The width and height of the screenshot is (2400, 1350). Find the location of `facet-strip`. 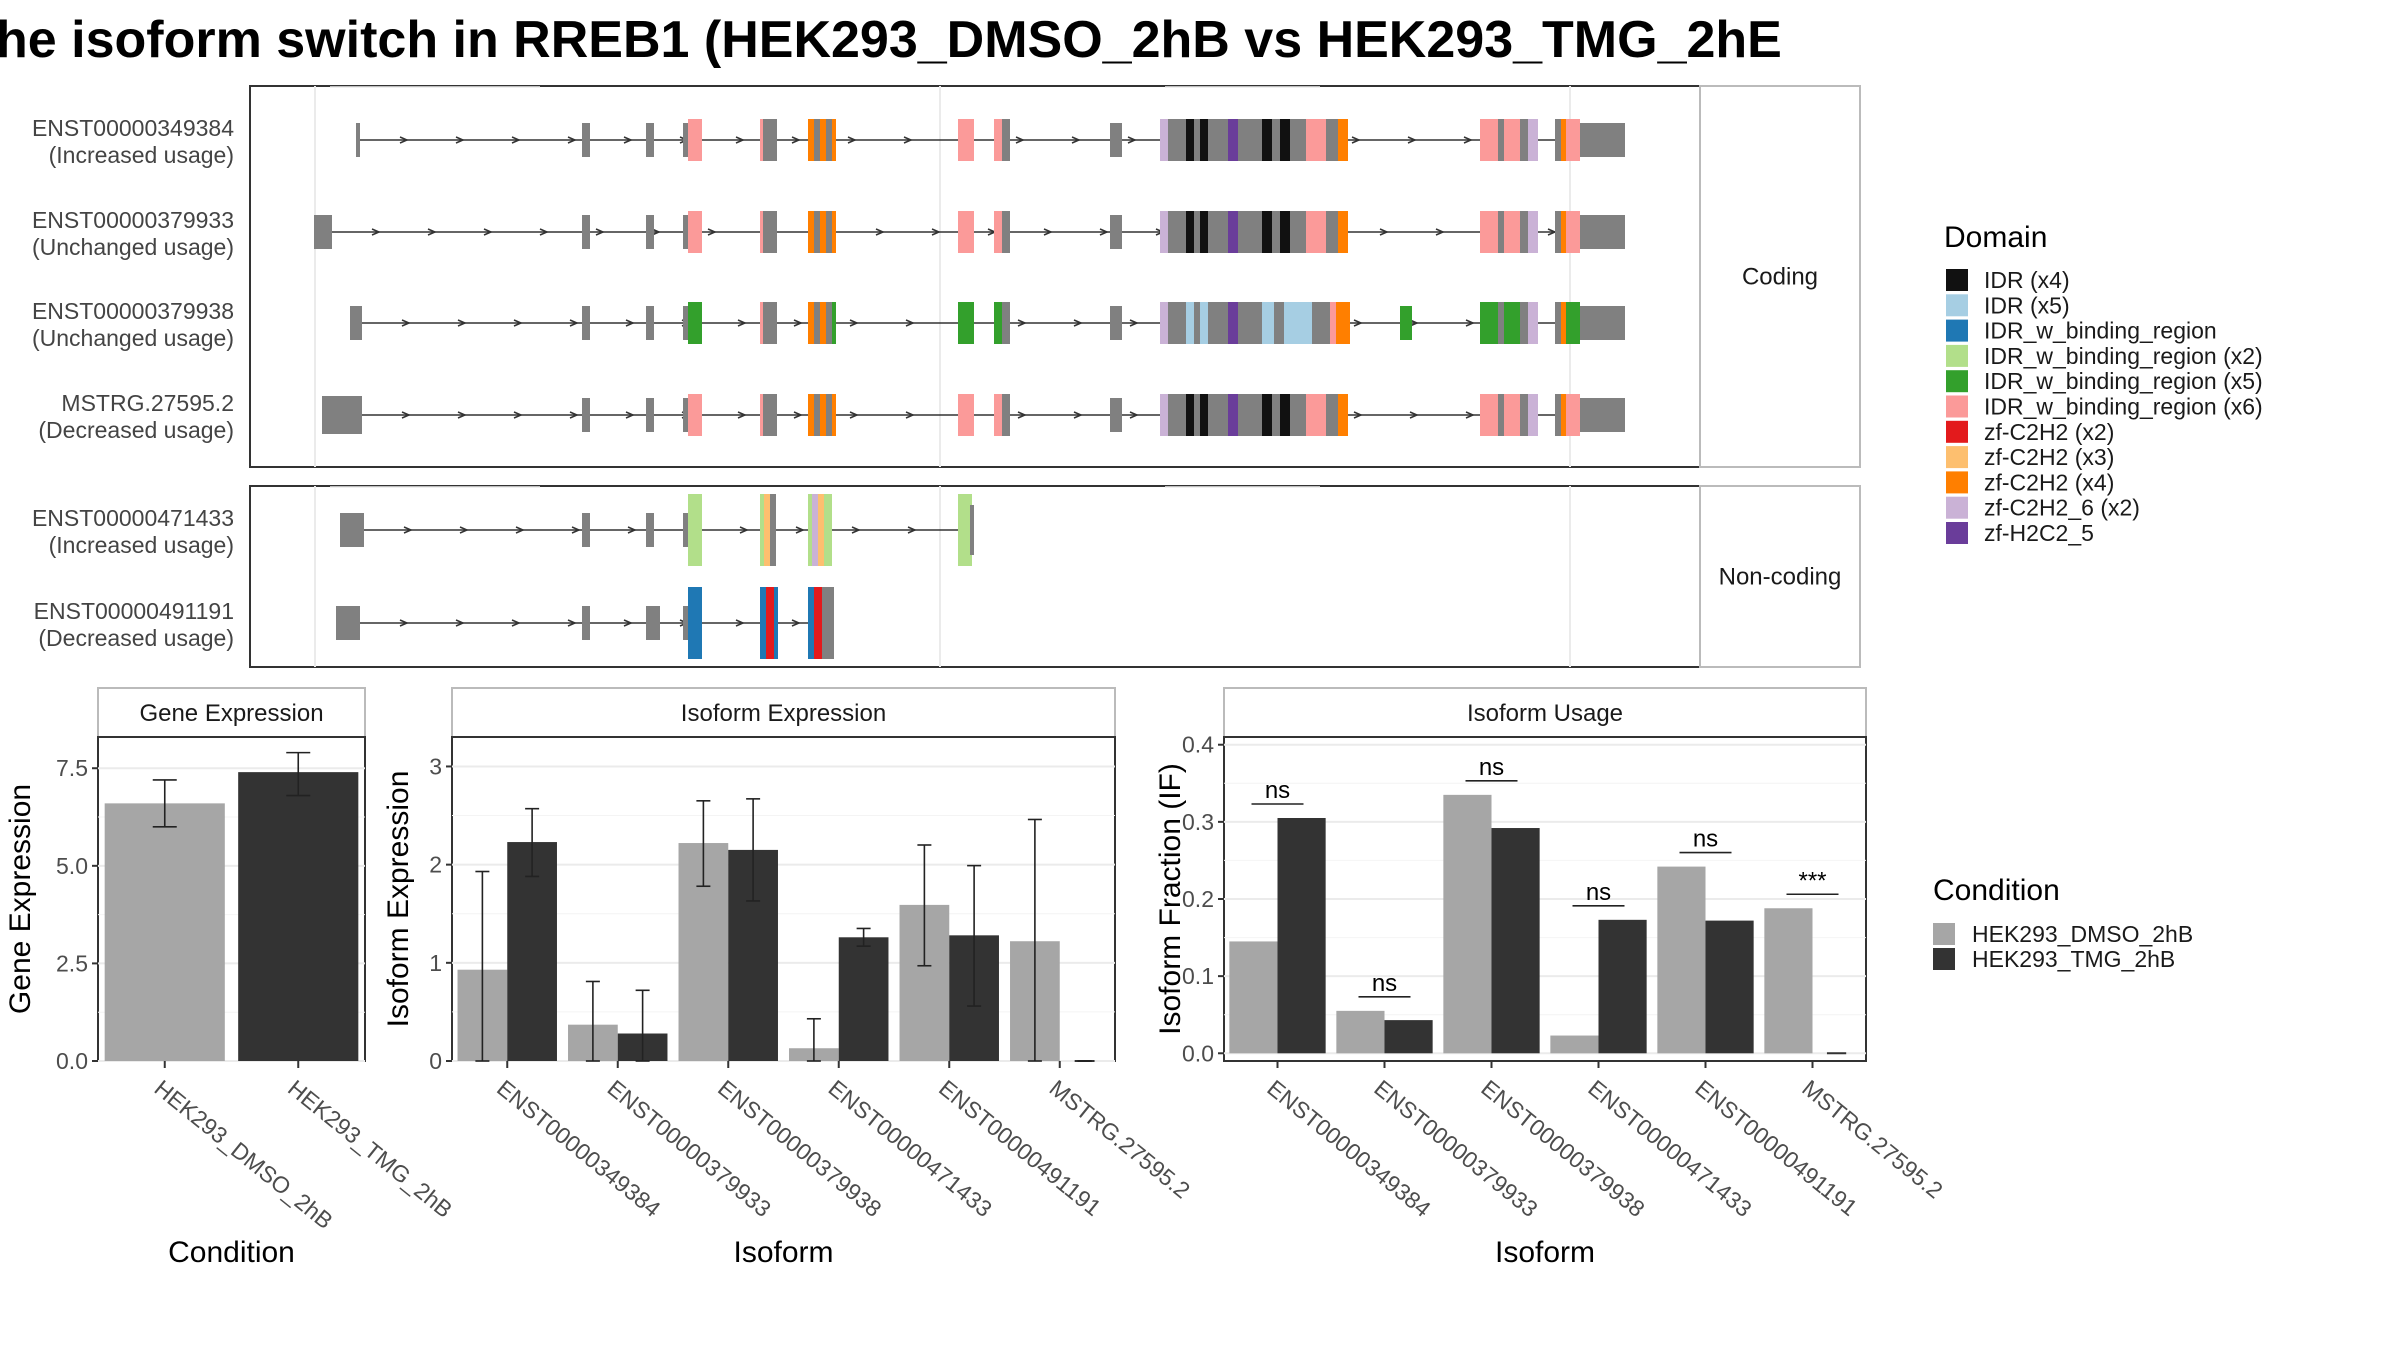

facet-strip is located at coordinates (1780, 576).